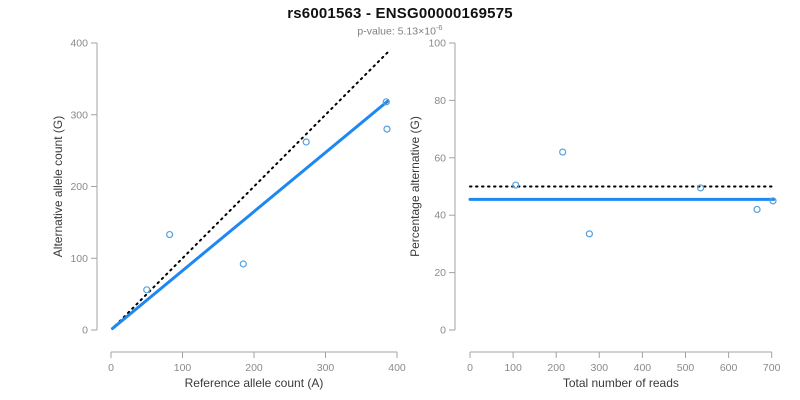 Image resolution: width=800 pixels, height=400 pixels. What do you see at coordinates (772, 368) in the screenshot?
I see `x-tick-label: 700` at bounding box center [772, 368].